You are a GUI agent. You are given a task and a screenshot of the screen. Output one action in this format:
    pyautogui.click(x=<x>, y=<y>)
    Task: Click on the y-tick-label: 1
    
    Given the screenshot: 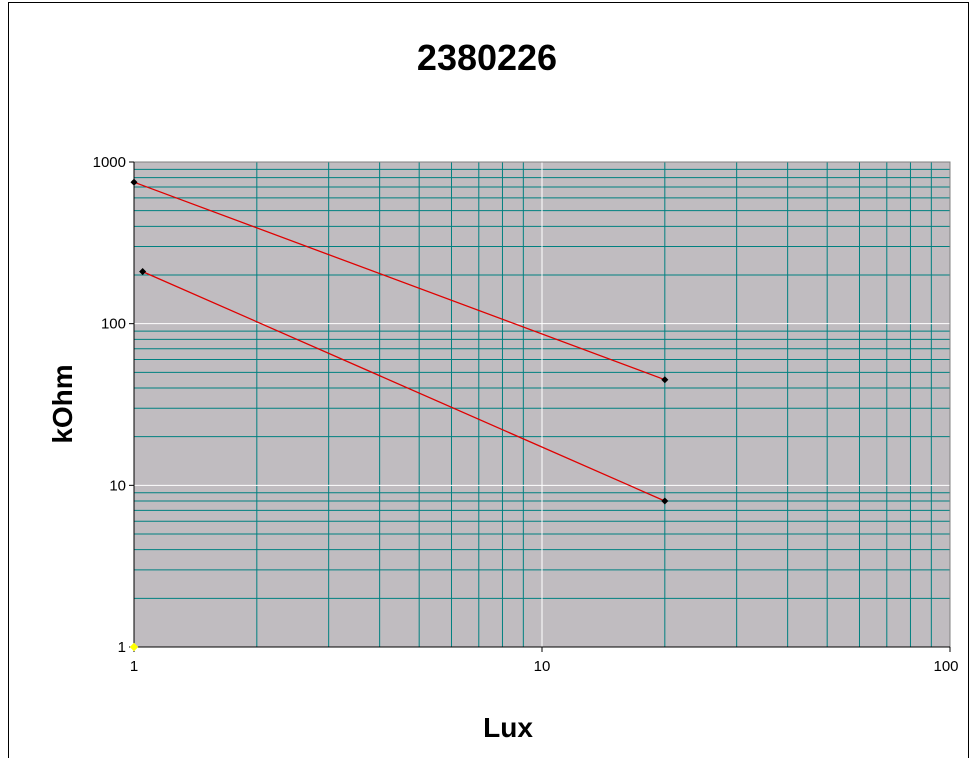 What is the action you would take?
    pyautogui.click(x=122, y=647)
    